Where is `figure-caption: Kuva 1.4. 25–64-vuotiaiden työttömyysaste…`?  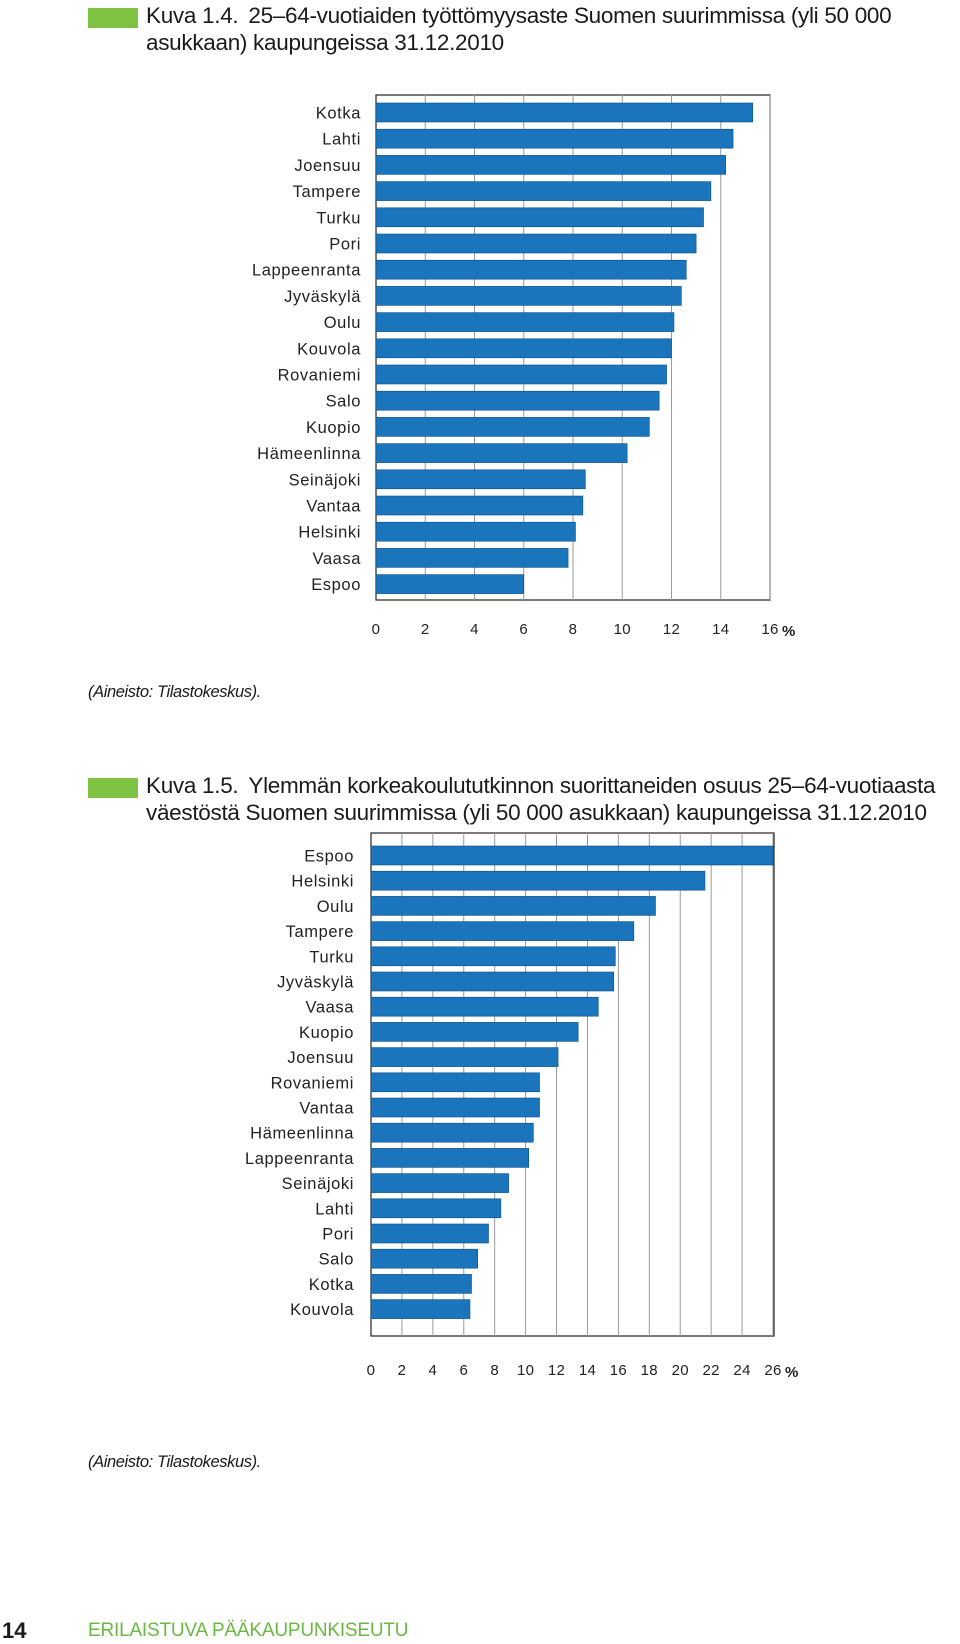 figure-caption: Kuva 1.4. 25–64-vuotiaiden työttömyysaste… is located at coordinates (546, 29).